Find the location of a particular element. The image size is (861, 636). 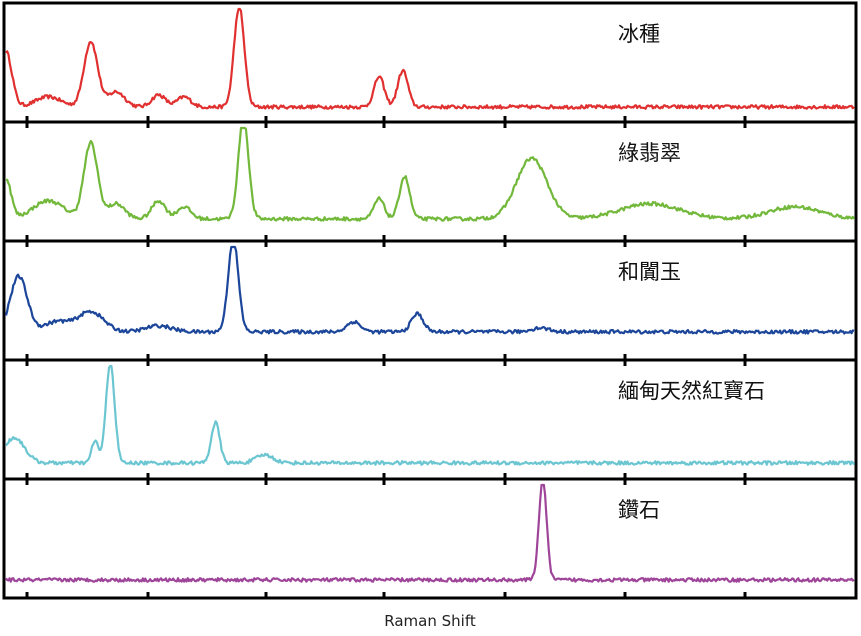

series-label: 冰種 is located at coordinates (639, 34).